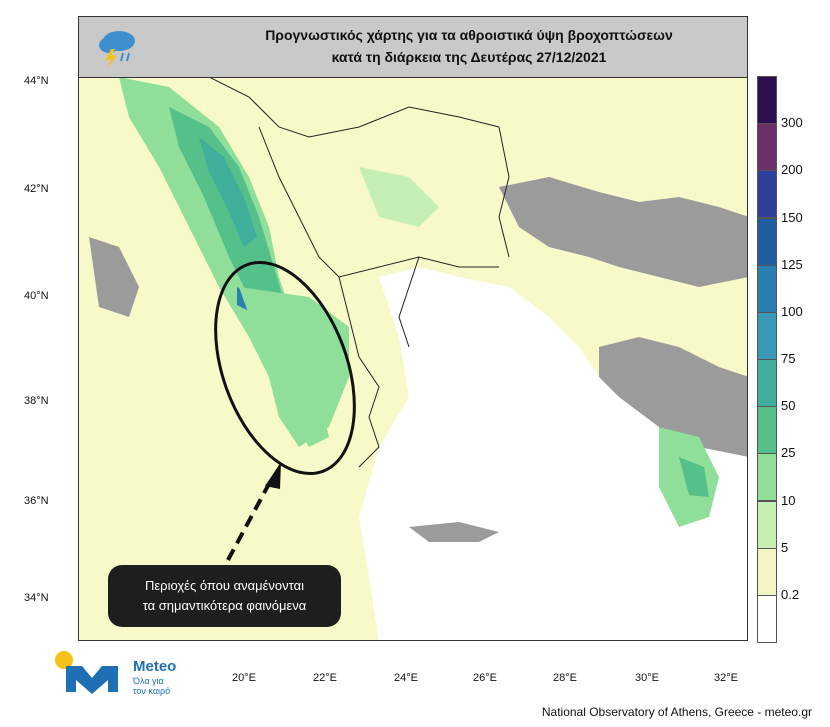  Describe the element at coordinates (767, 618) in the screenshot. I see `colorbar-segment` at that location.